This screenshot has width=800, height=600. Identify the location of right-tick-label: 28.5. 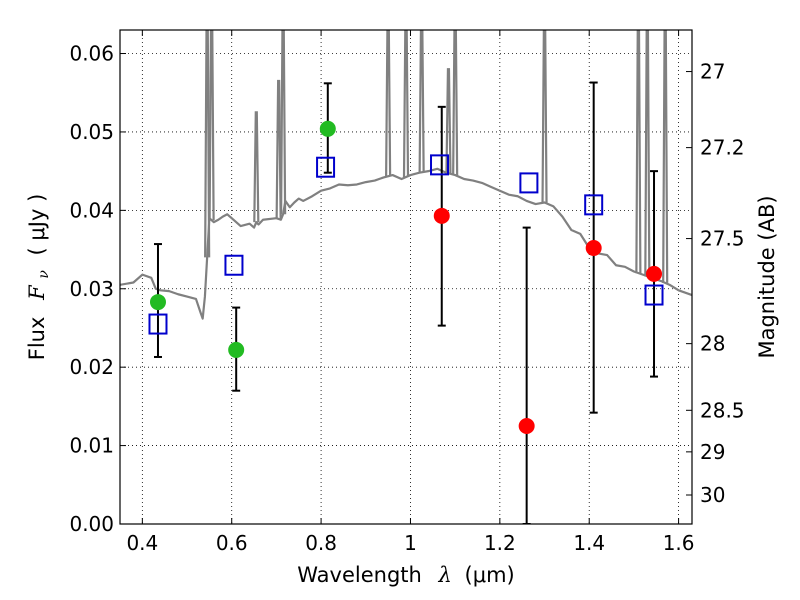
(722, 410).